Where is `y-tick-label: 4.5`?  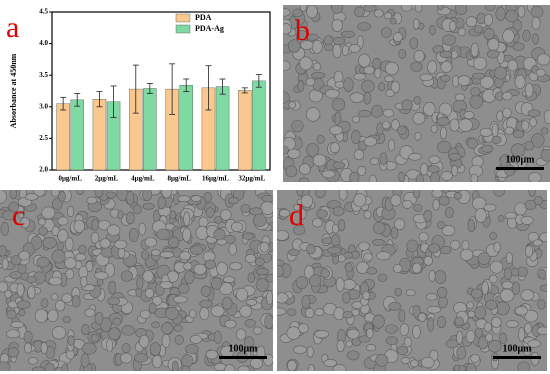
y-tick-label: 4.5 is located at coordinates (43, 12).